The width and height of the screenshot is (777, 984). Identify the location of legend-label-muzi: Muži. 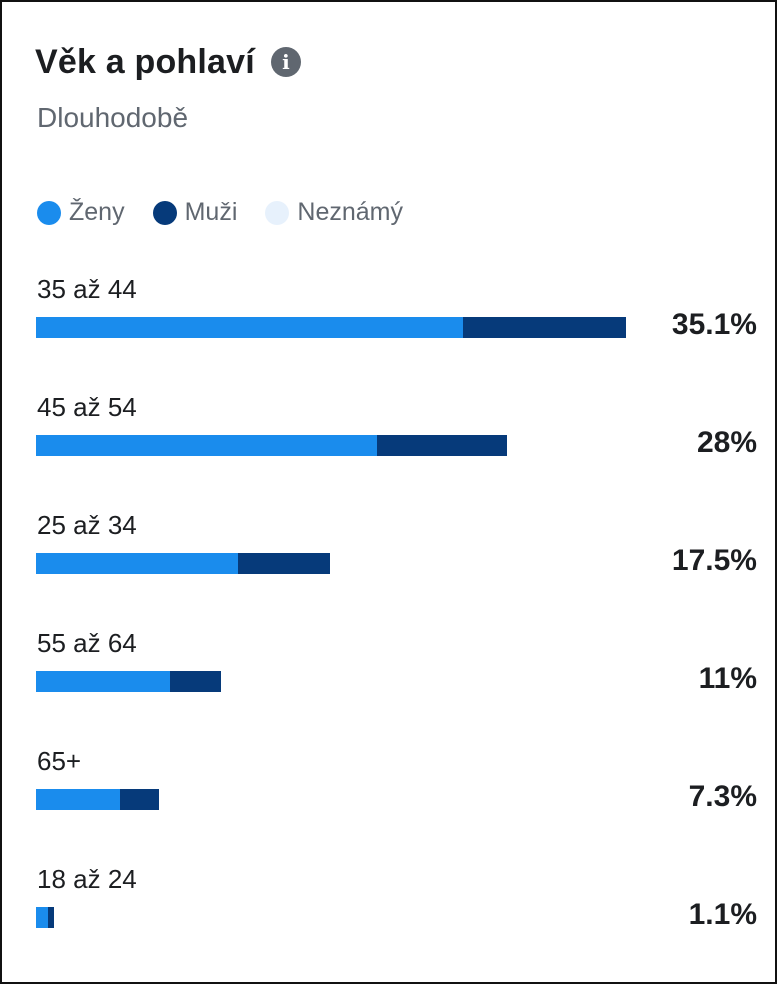
(211, 212).